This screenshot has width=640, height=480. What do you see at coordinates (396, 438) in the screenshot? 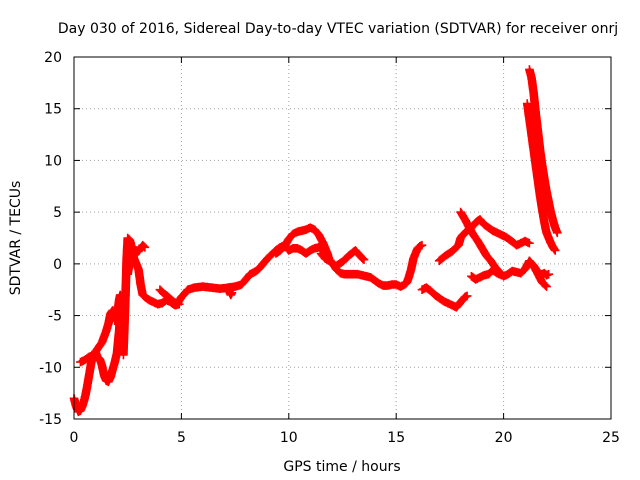
I see `x-tick-label: 15` at bounding box center [396, 438].